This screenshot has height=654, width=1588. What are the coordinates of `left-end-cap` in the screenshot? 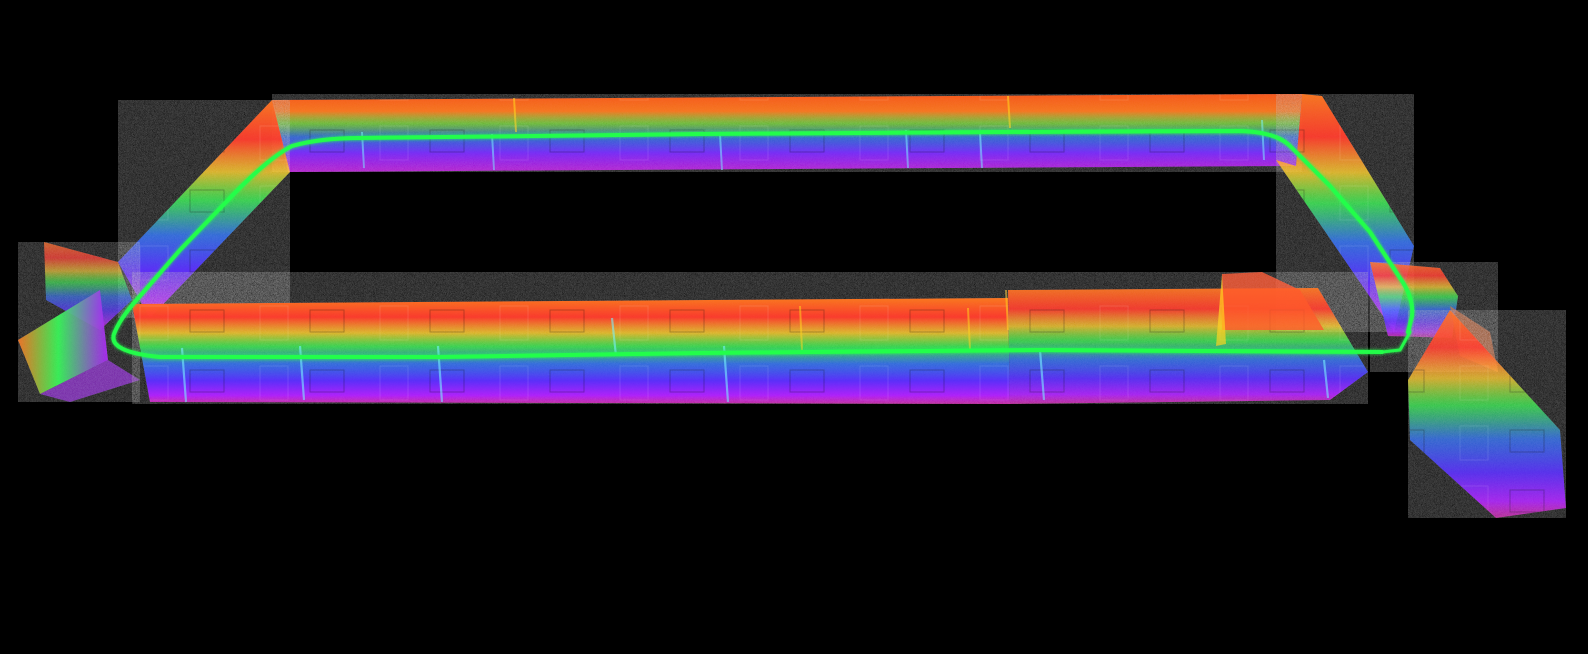 It's located at (79, 322).